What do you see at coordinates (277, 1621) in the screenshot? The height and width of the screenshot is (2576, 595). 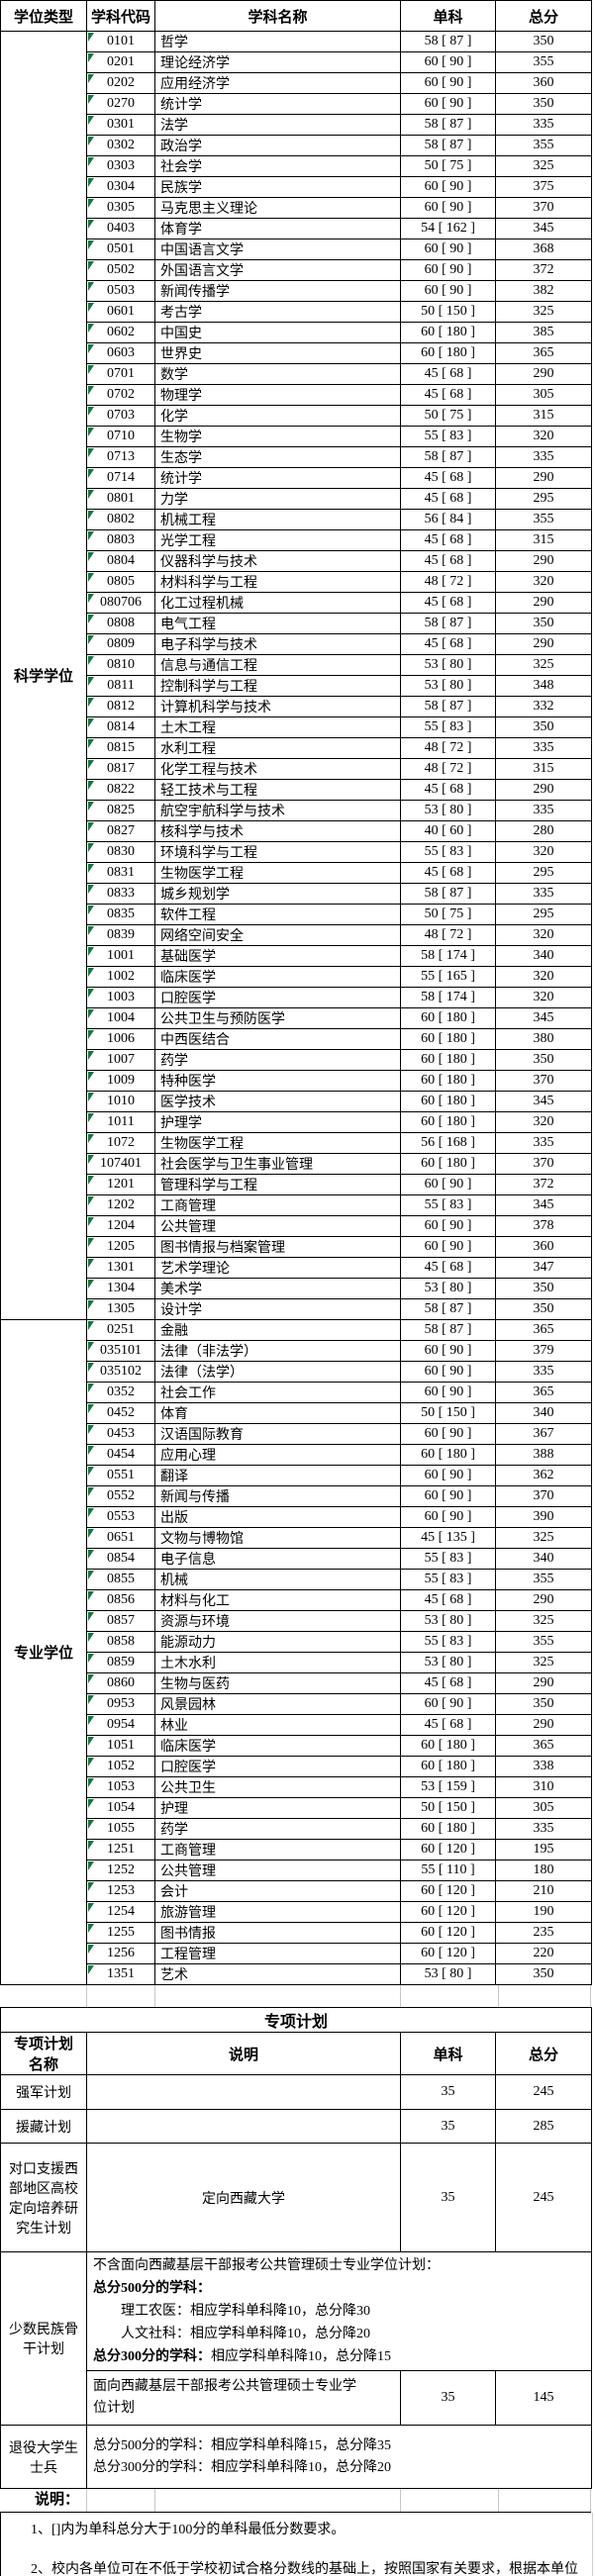 I see `subject-name-cell: 资源与环境` at bounding box center [277, 1621].